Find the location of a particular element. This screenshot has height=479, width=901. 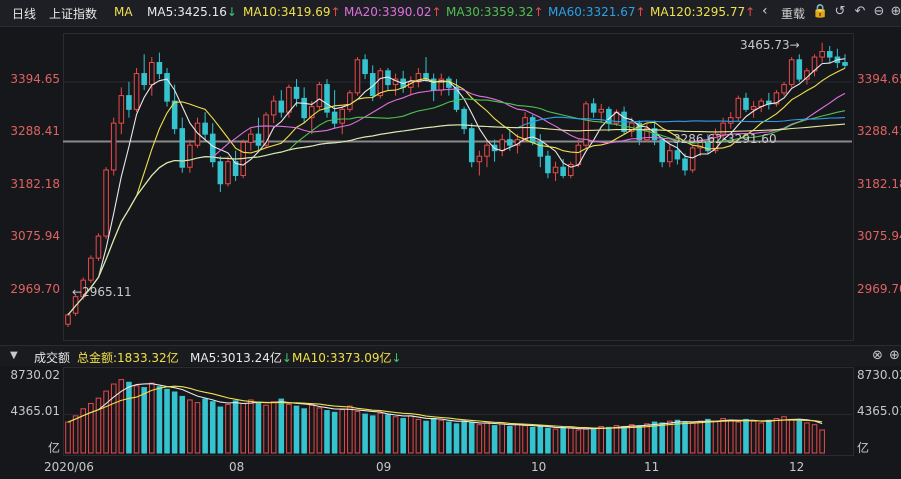

close-panel-icon: ⊗ is located at coordinates (877, 355).